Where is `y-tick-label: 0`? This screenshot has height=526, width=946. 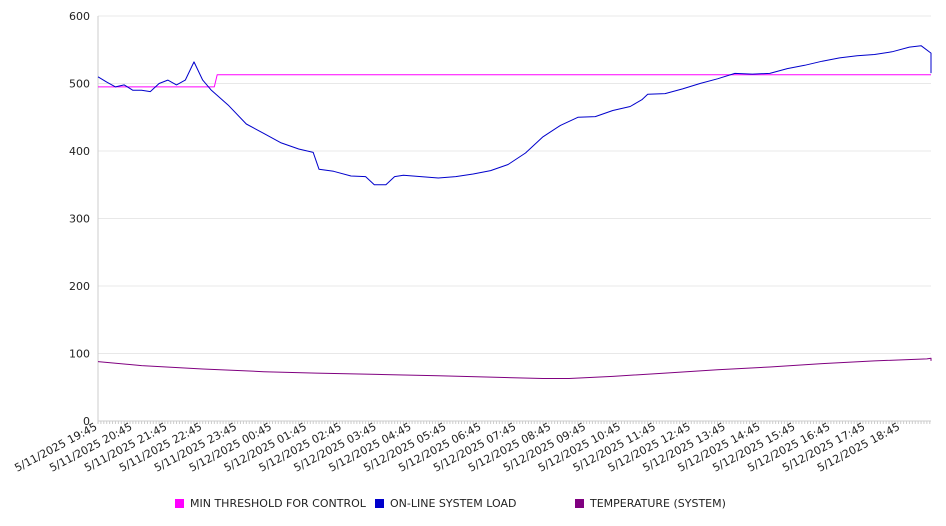
y-tick-label: 0 is located at coordinates (86, 421).